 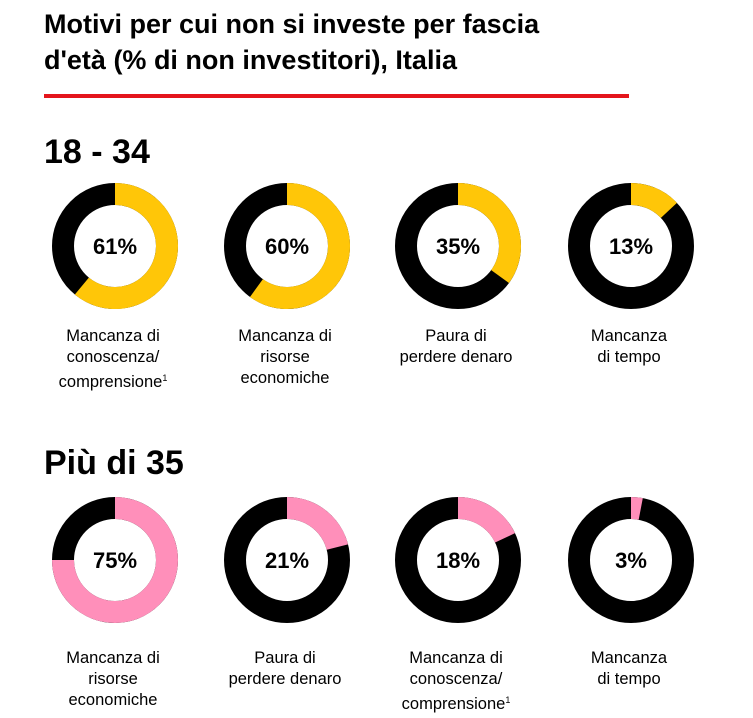 I want to click on donut-chart: 3%, so click(x=631, y=560).